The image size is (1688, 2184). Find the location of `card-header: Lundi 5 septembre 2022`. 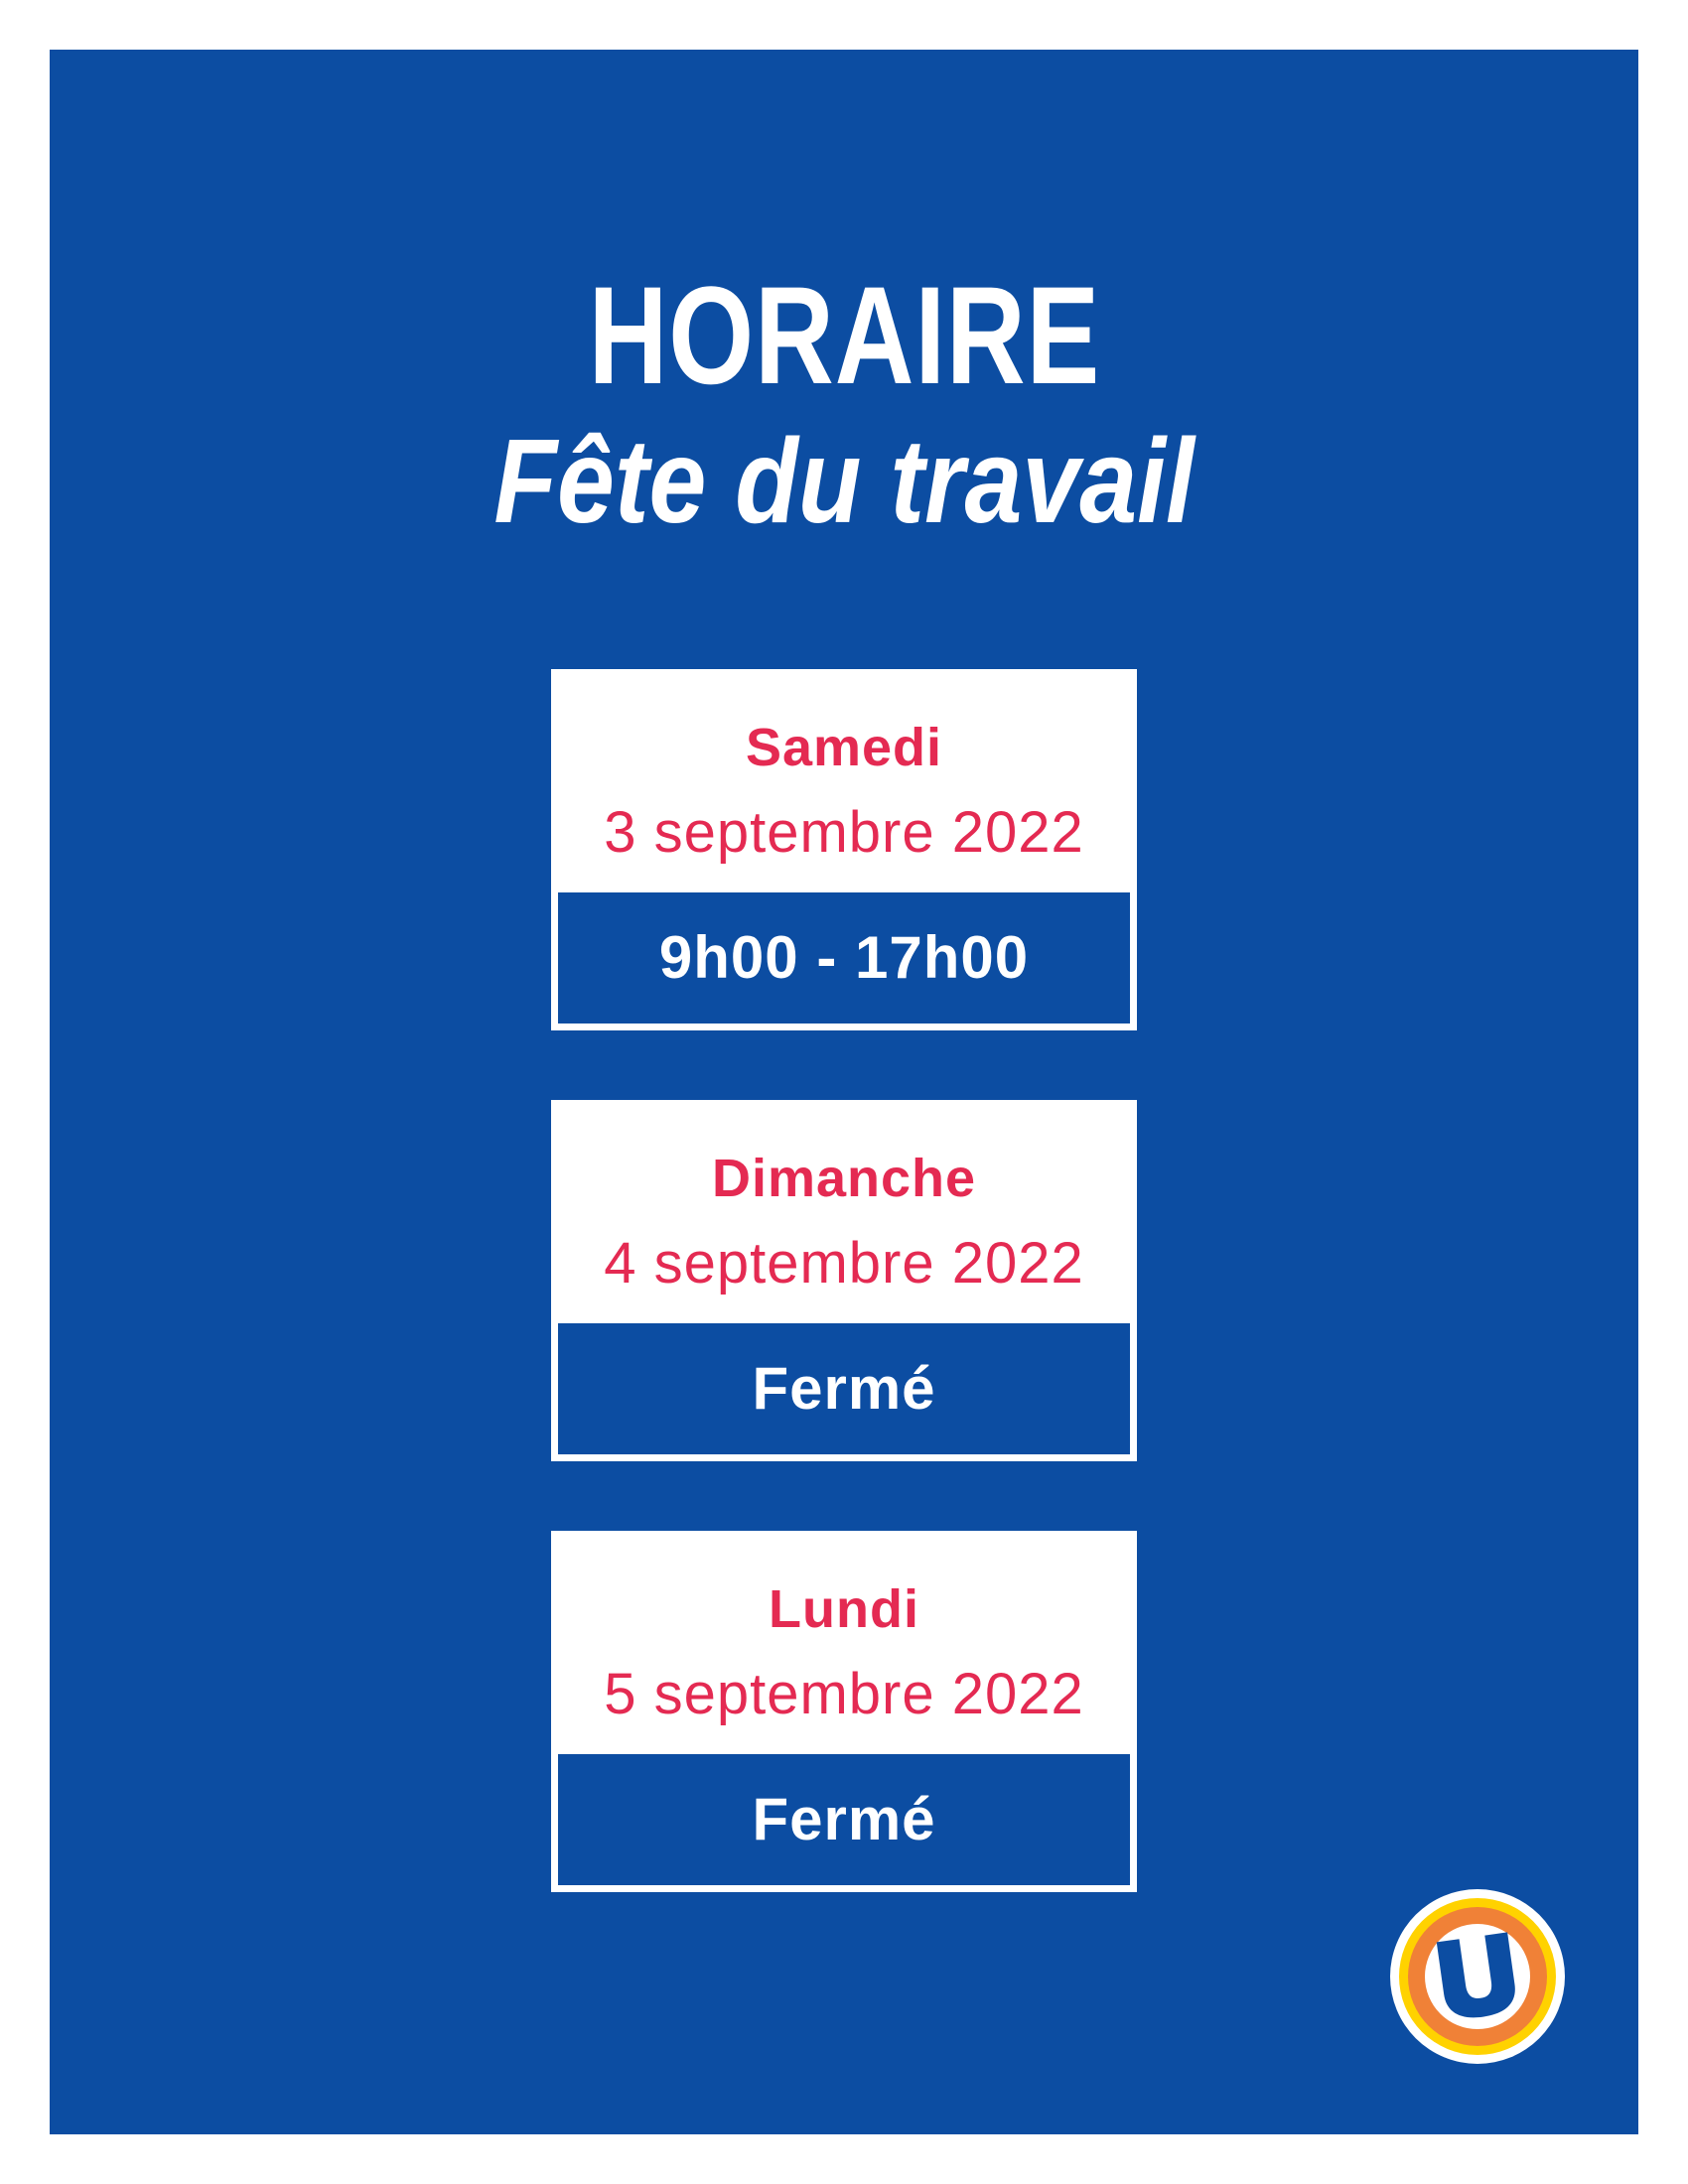

card-header: Lundi 5 septembre 2022 is located at coordinates (844, 1642).